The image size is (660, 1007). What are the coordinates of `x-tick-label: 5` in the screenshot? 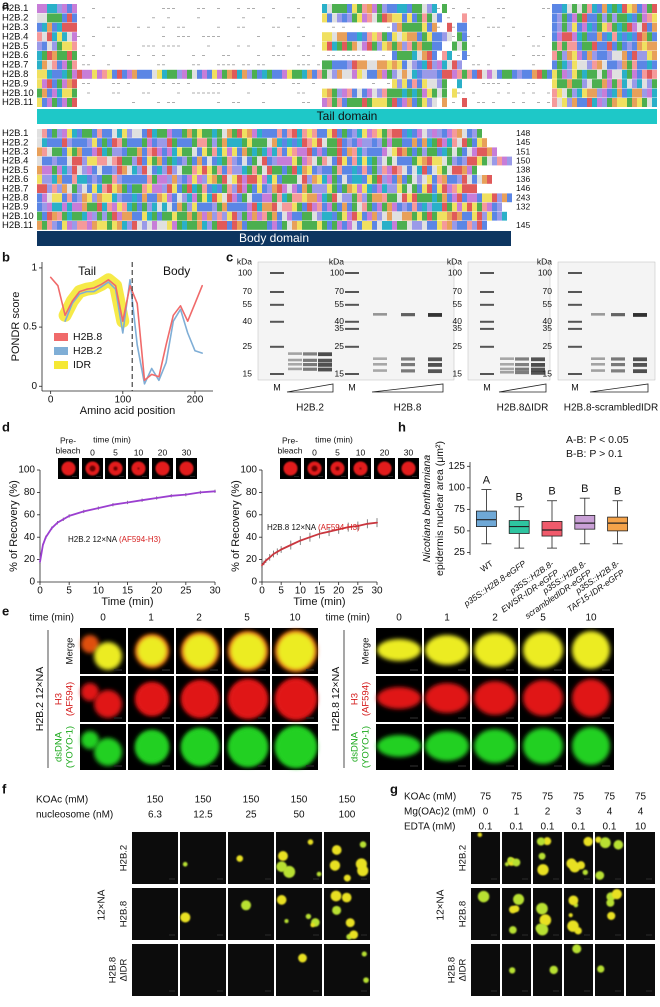 It's located at (281, 591).